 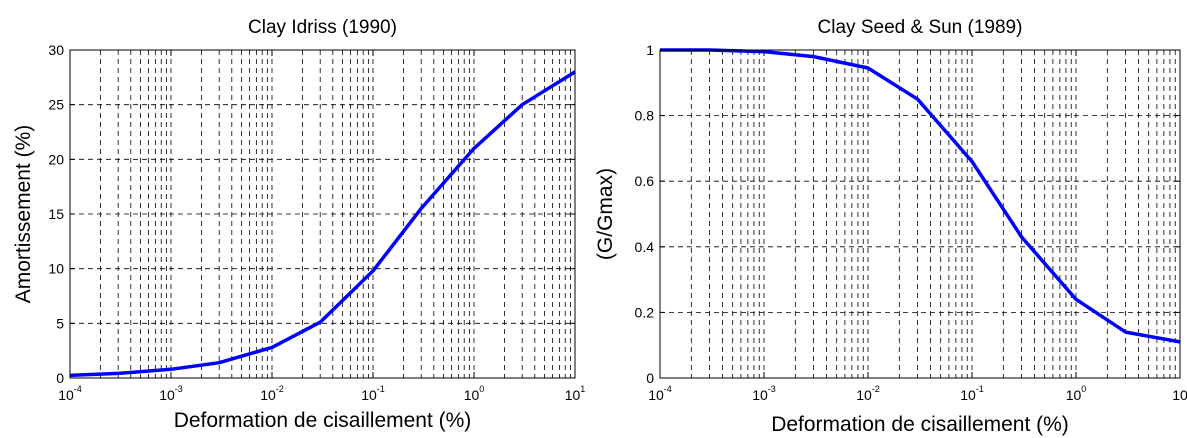 What do you see at coordinates (645, 181) in the screenshot?
I see `y-tick-label: 0.6` at bounding box center [645, 181].